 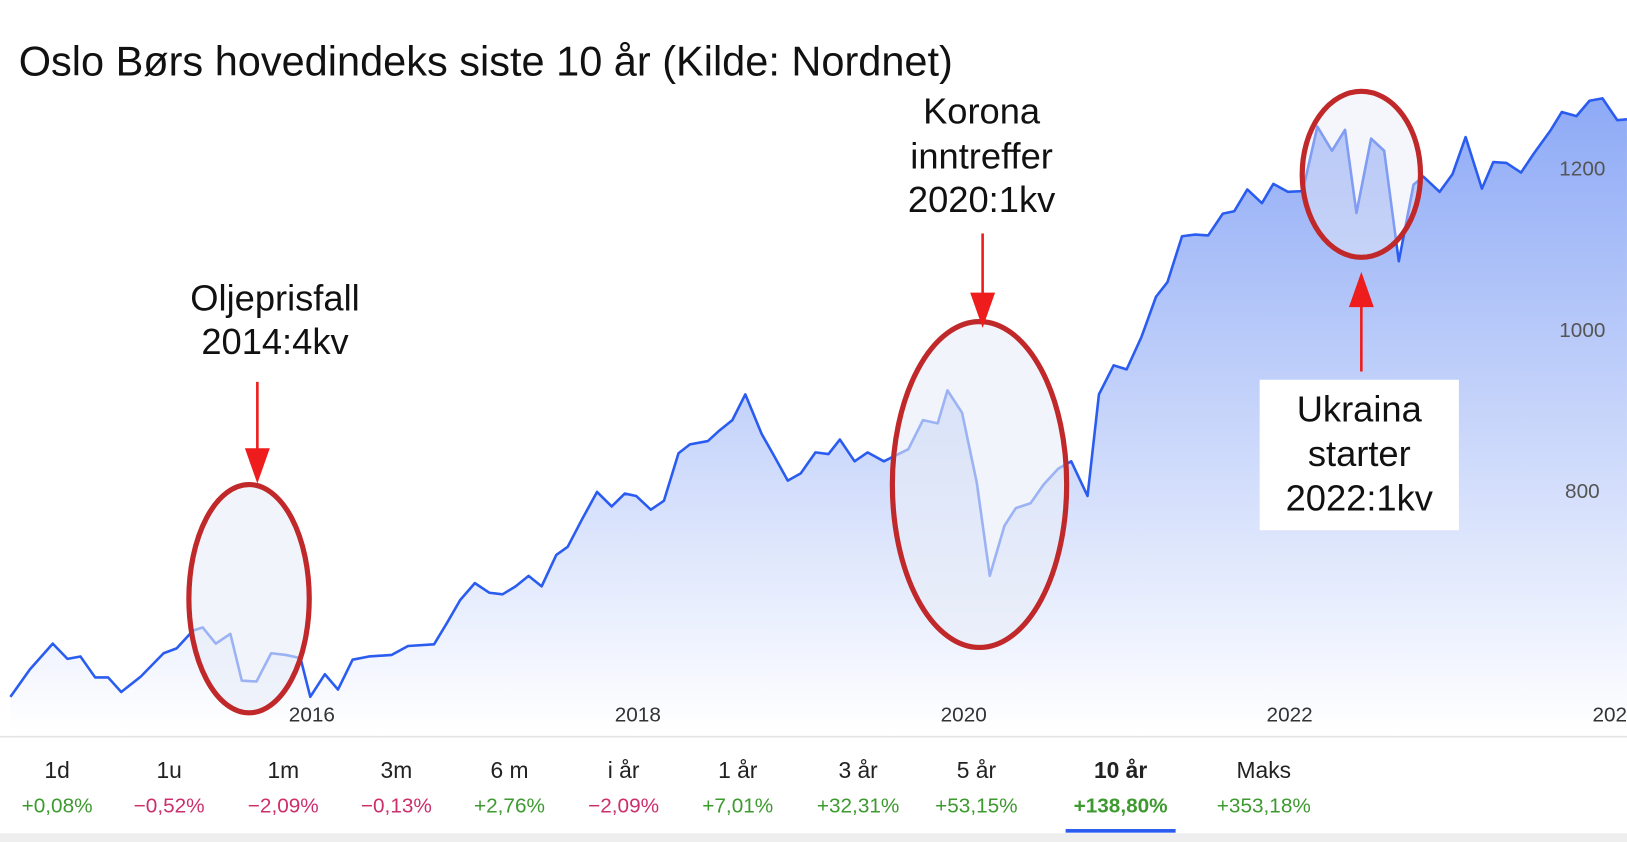 What do you see at coordinates (624, 770) in the screenshot?
I see `period-label: i år` at bounding box center [624, 770].